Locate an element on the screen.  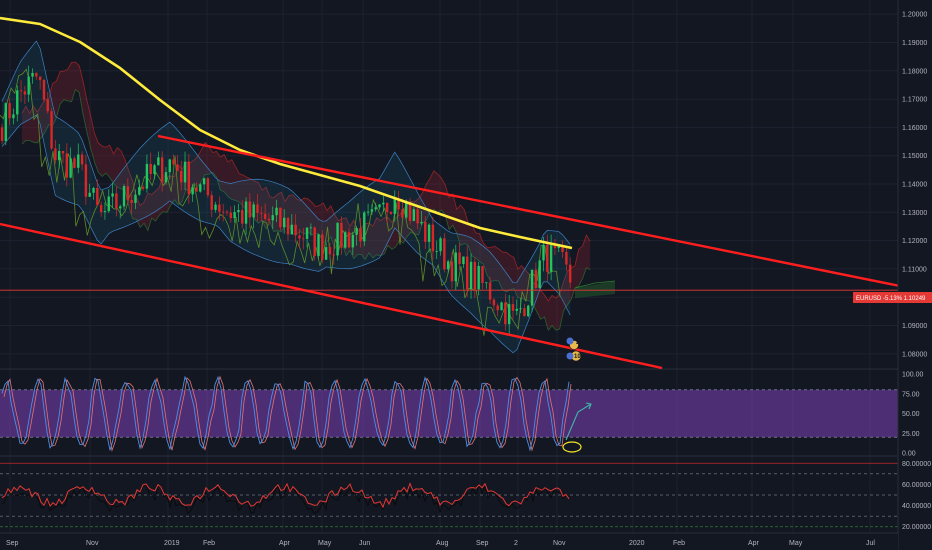
cloud-future is located at coordinates (595, 289).